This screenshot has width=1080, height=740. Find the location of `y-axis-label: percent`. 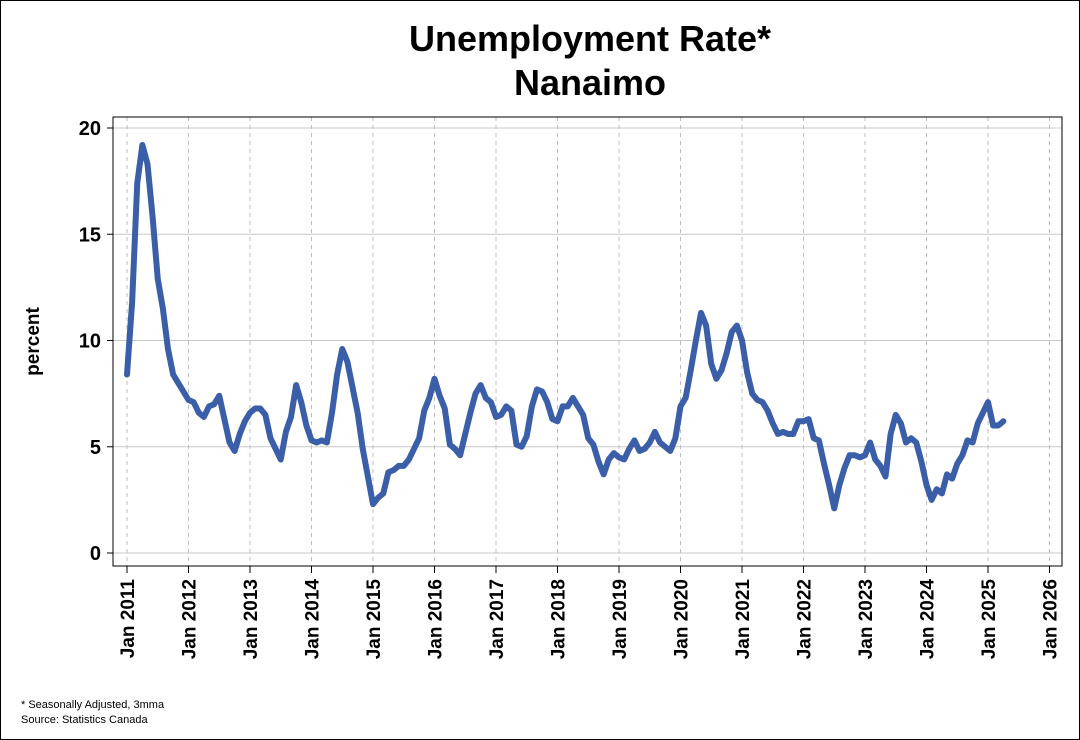

y-axis-label: percent is located at coordinates (33, 341).